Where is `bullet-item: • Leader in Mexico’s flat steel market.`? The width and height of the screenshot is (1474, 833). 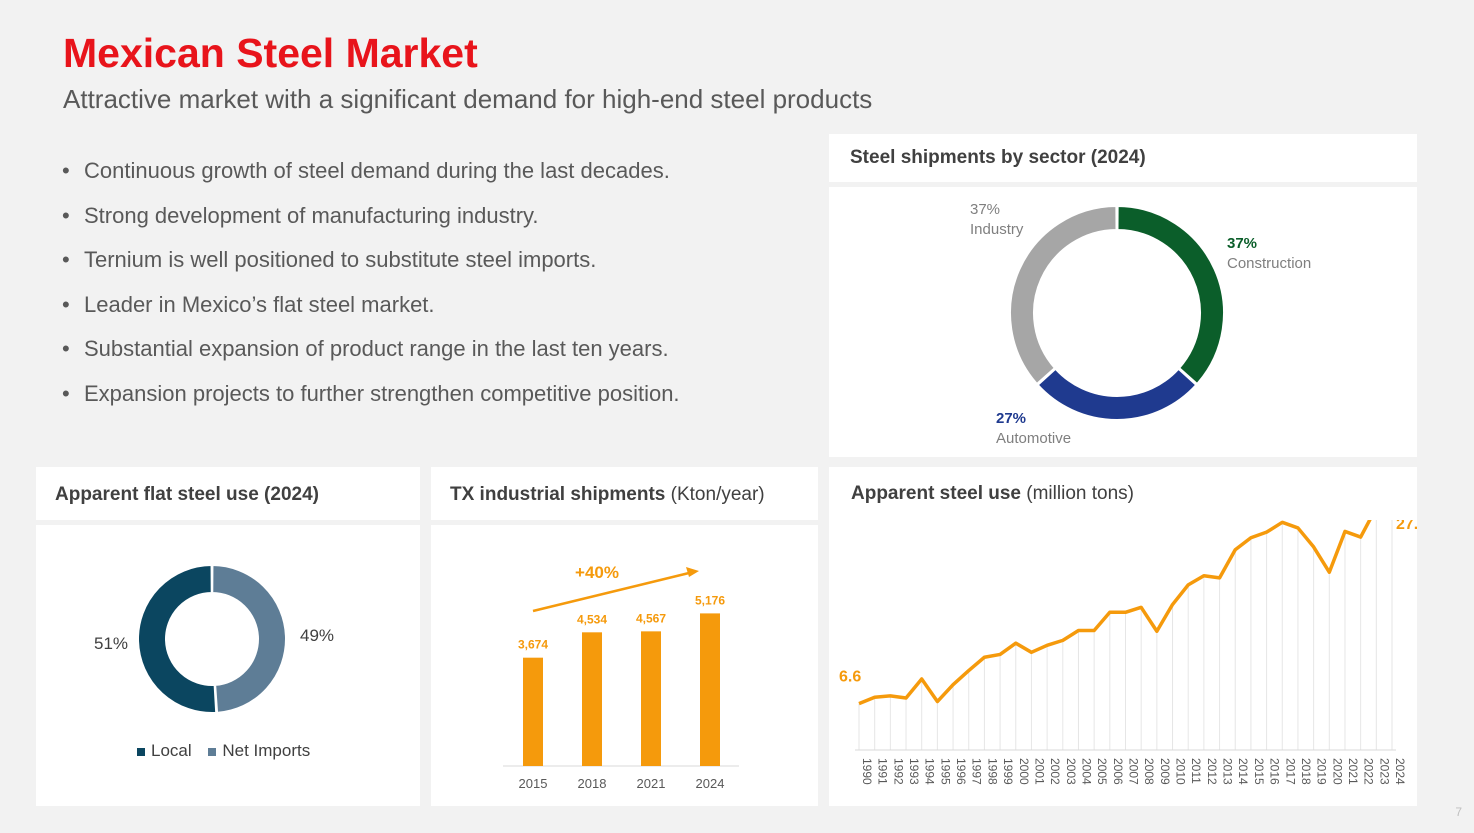
bullet-item: • Leader in Mexico’s flat steel market. is located at coordinates (371, 312).